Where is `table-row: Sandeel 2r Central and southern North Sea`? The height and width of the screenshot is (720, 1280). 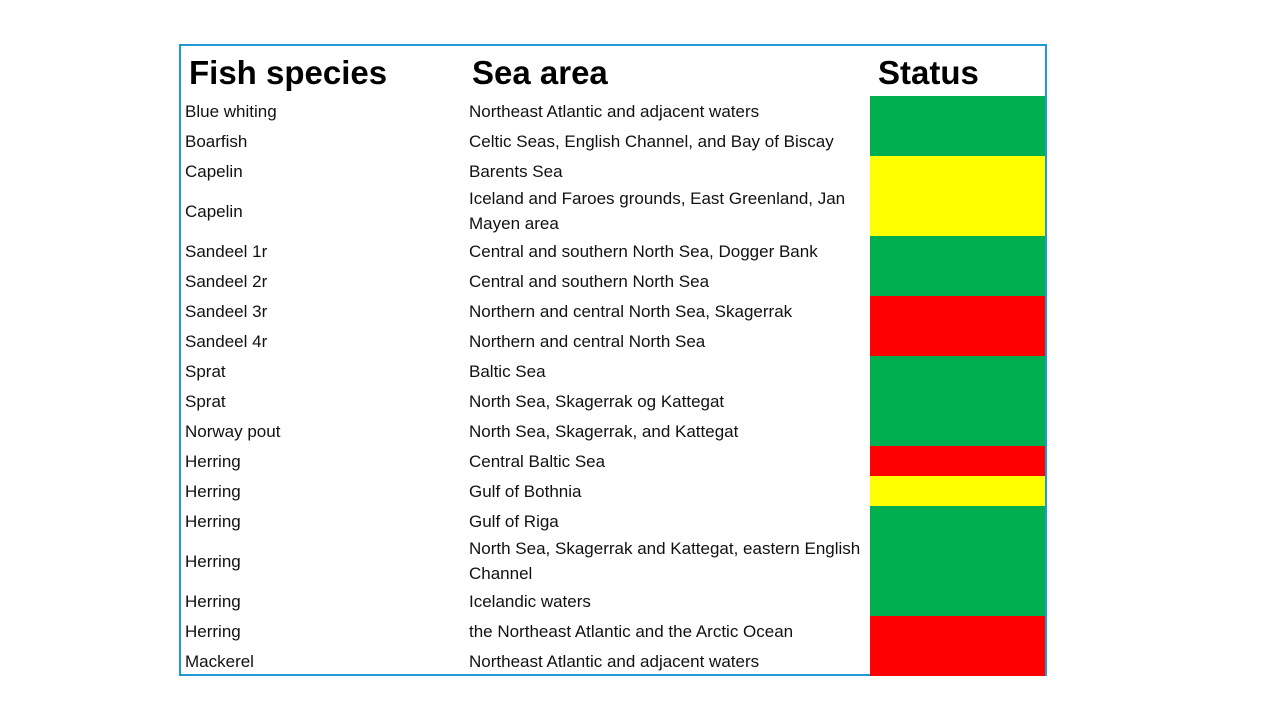 table-row: Sandeel 2r Central and southern North Sea is located at coordinates (613, 281).